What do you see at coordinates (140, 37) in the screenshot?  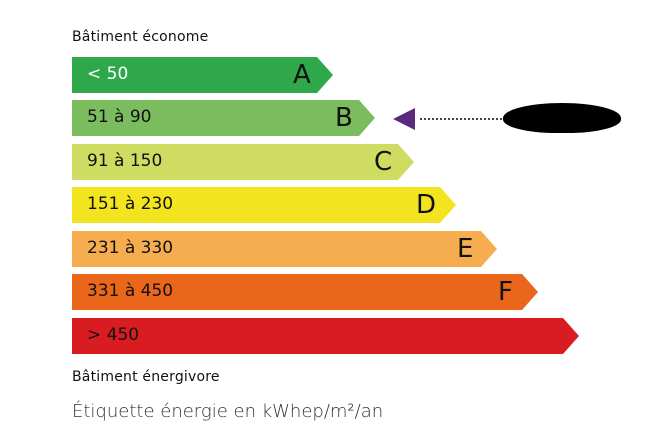 I see `top-label: Bâtiment économe` at bounding box center [140, 37].